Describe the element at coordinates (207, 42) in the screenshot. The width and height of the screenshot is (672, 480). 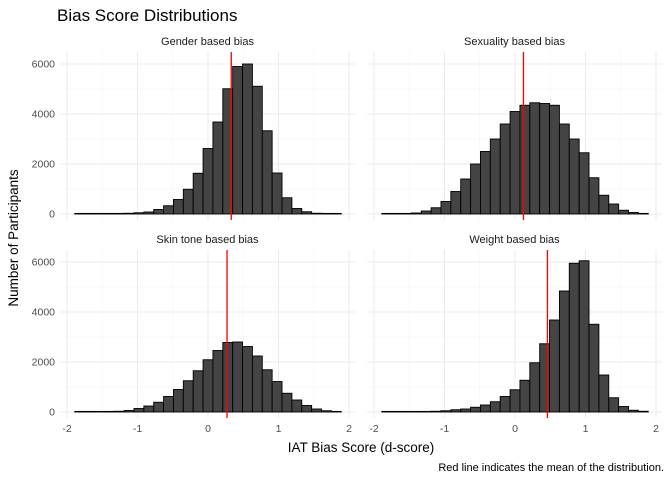
I see `facet-label: Gender based bias` at that location.